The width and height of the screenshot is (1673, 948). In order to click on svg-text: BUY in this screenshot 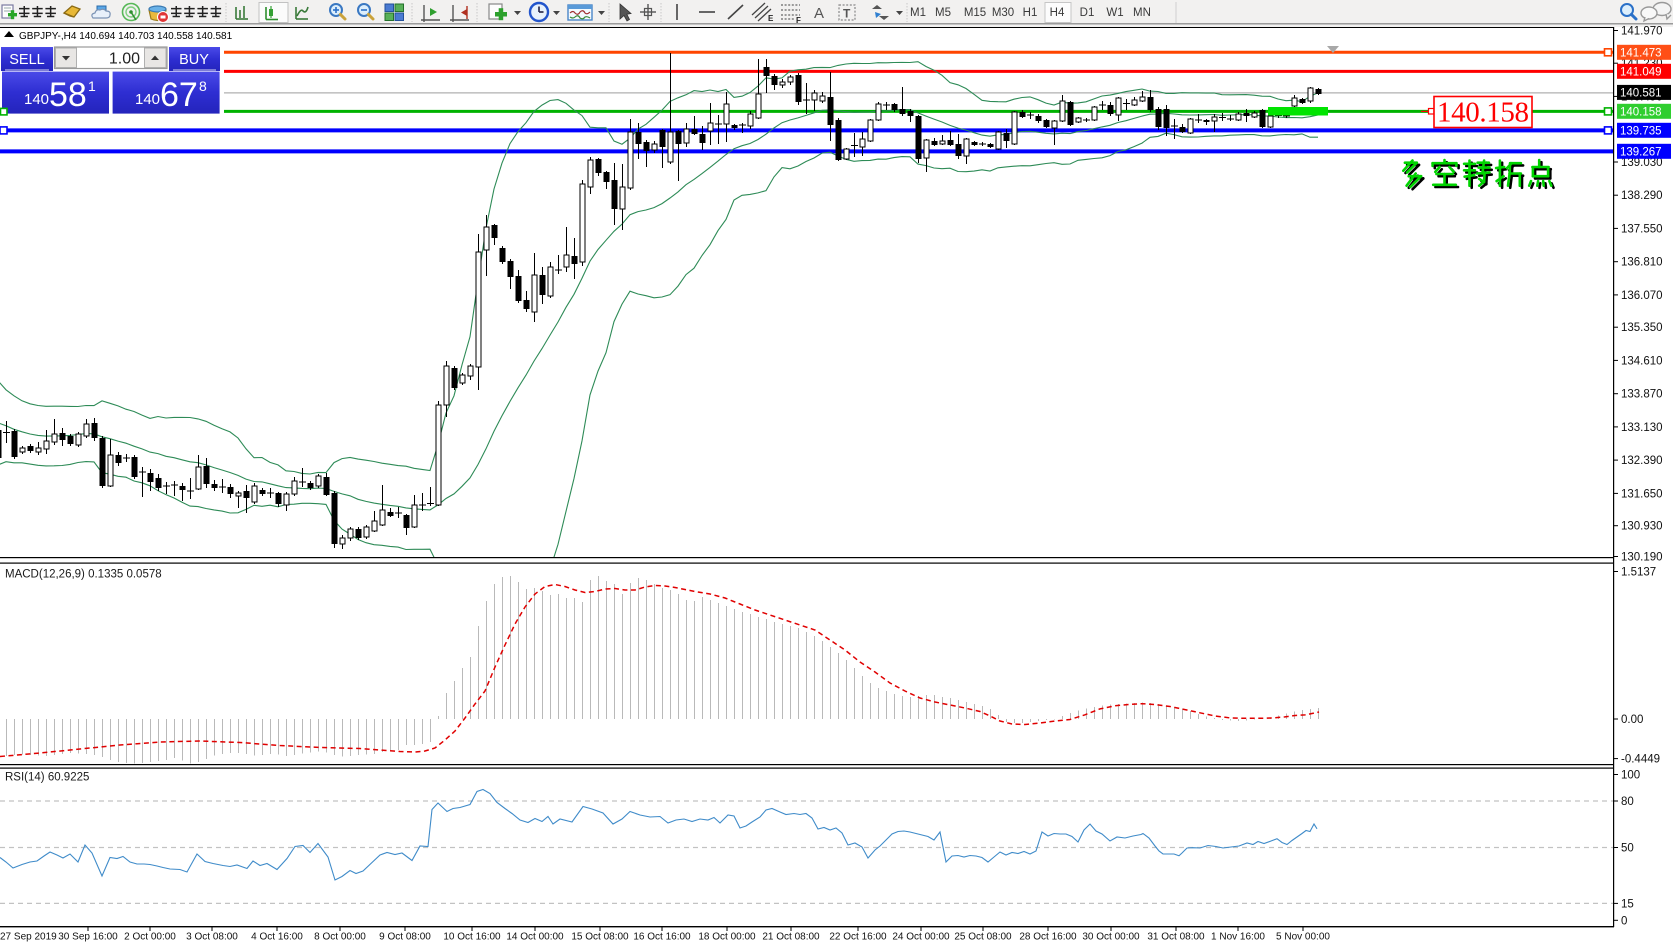, I will do `click(194, 60)`.